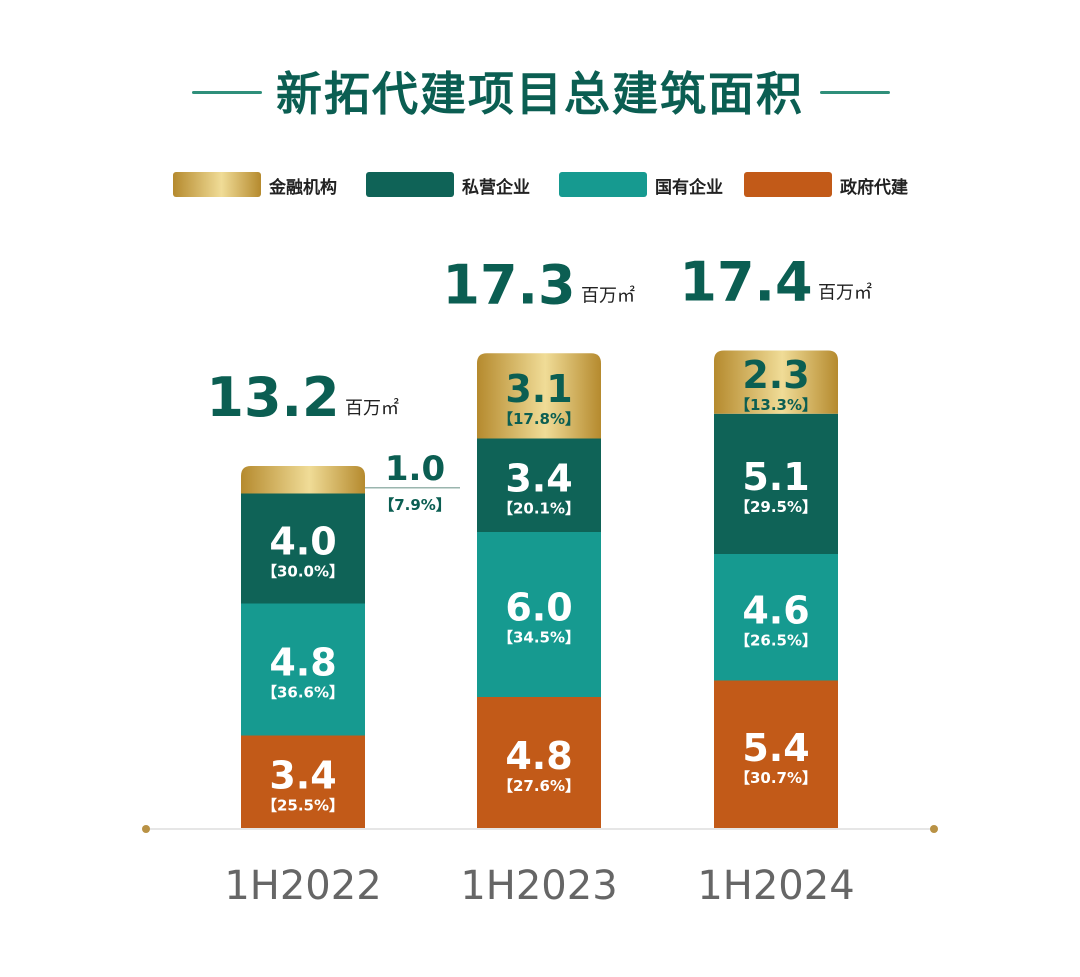 The width and height of the screenshot is (1080, 977). Describe the element at coordinates (415, 469) in the screenshot. I see `segment-value-callout: 1.0` at that location.